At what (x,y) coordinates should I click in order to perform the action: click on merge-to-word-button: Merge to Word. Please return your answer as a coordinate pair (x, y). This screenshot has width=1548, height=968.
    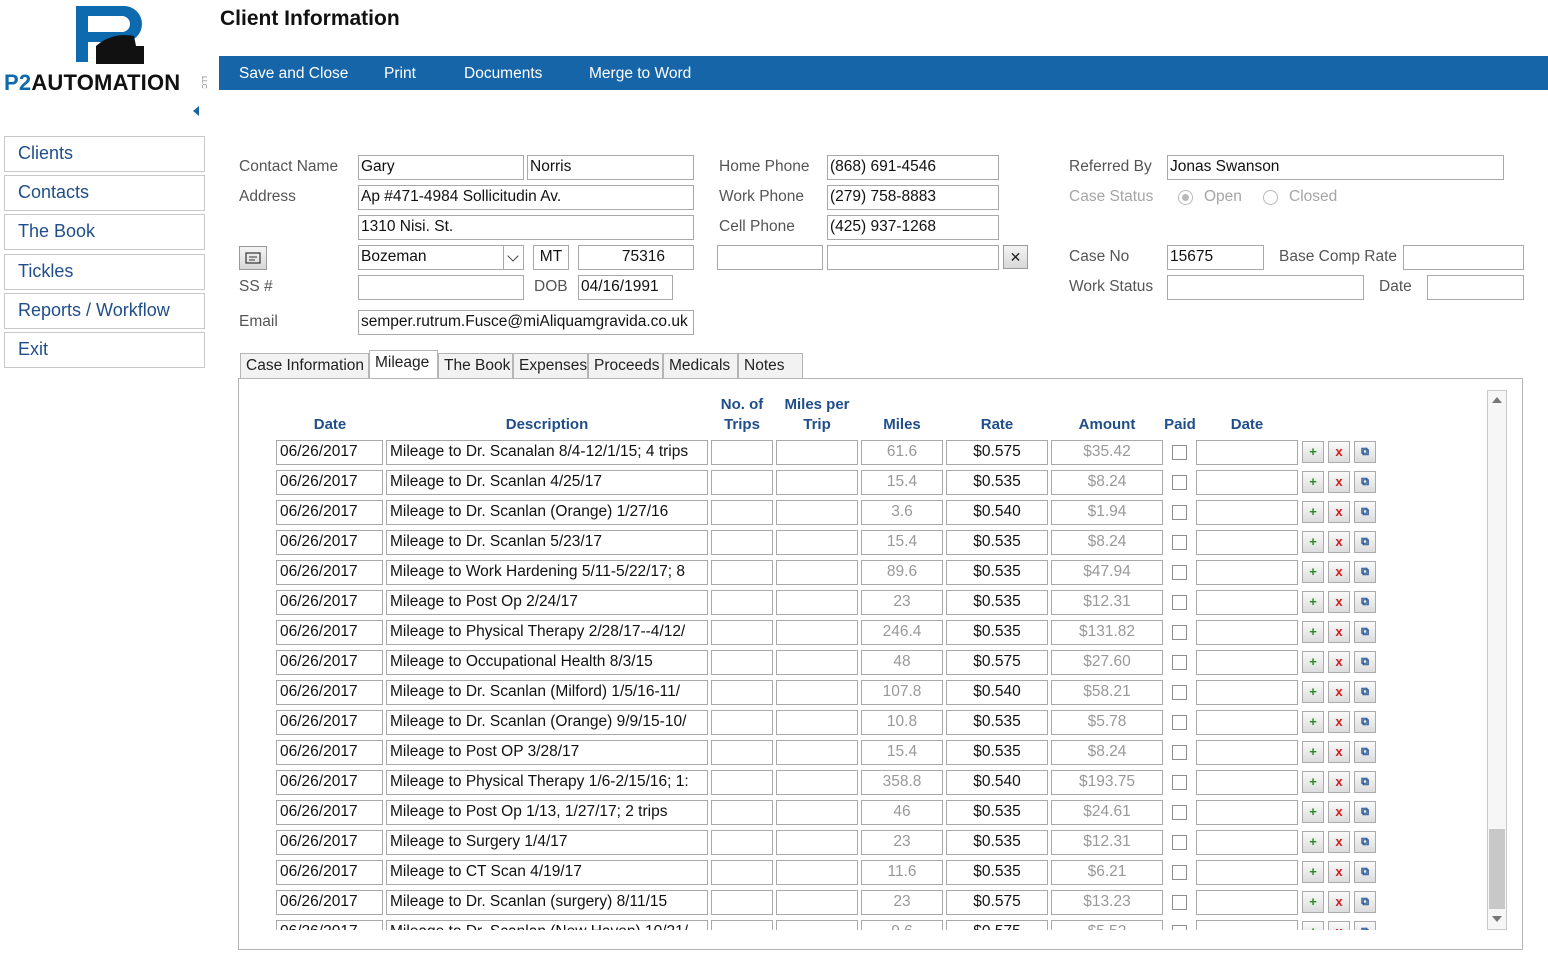
    Looking at the image, I should click on (640, 73).